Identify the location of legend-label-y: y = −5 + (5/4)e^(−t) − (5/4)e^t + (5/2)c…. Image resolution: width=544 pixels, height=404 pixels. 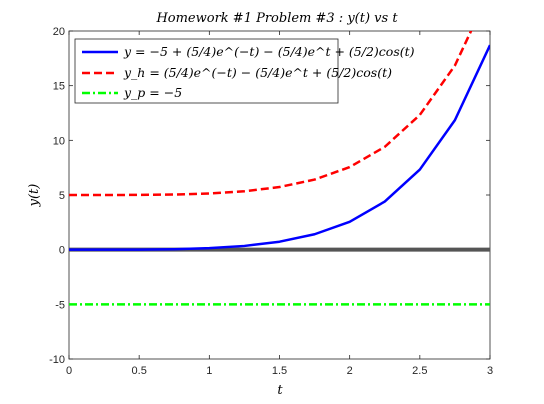
(269, 51).